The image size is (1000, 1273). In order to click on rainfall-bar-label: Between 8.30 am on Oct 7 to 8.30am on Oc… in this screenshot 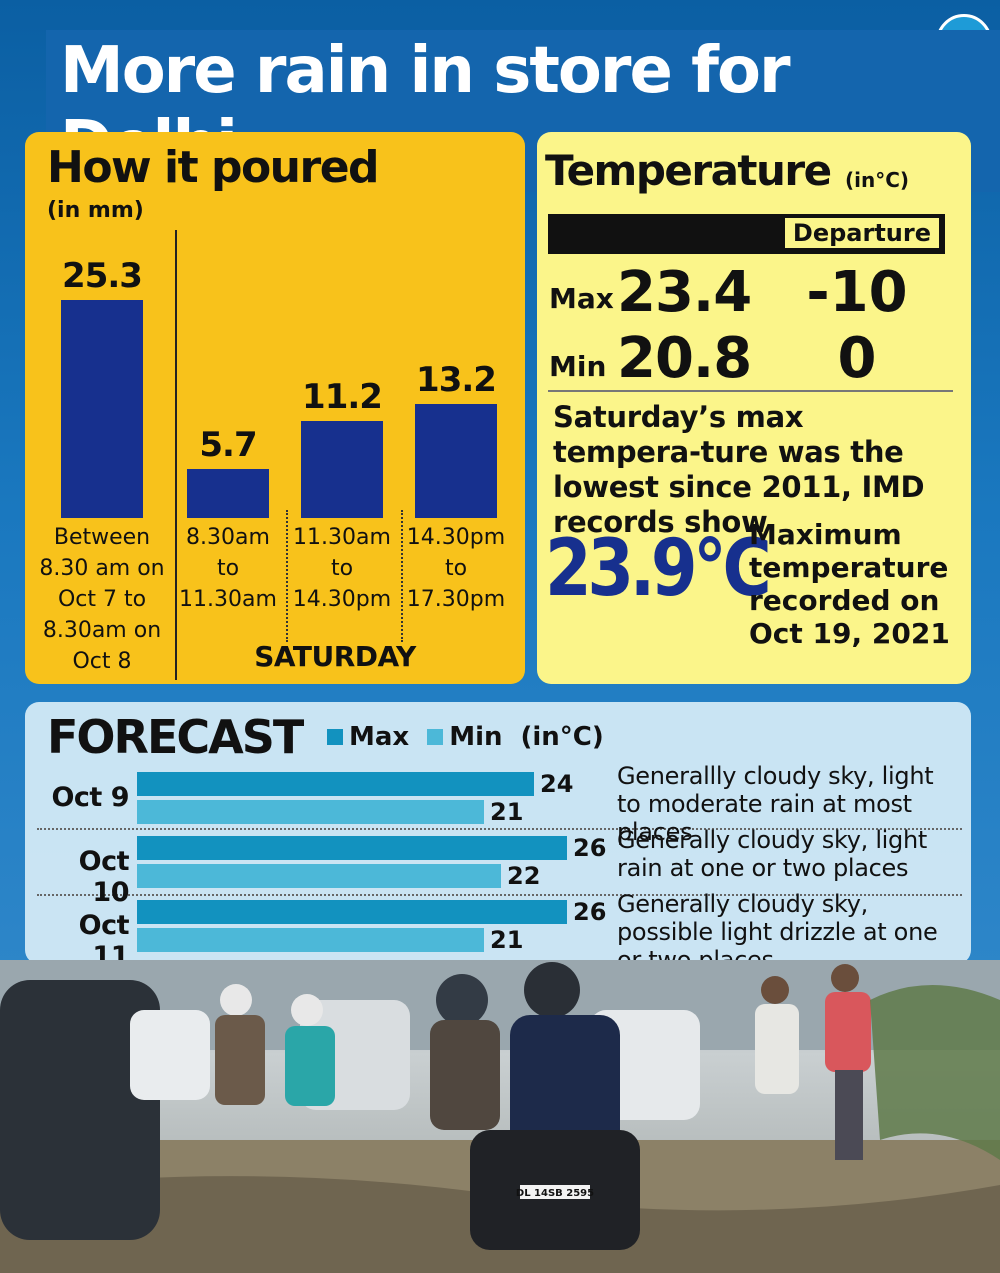, I will do `click(102, 599)`.